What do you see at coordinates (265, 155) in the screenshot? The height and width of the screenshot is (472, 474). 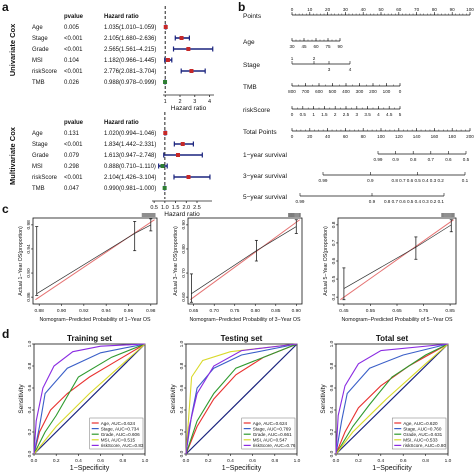 I see `nomogram-row-label: 1−year survival` at bounding box center [265, 155].